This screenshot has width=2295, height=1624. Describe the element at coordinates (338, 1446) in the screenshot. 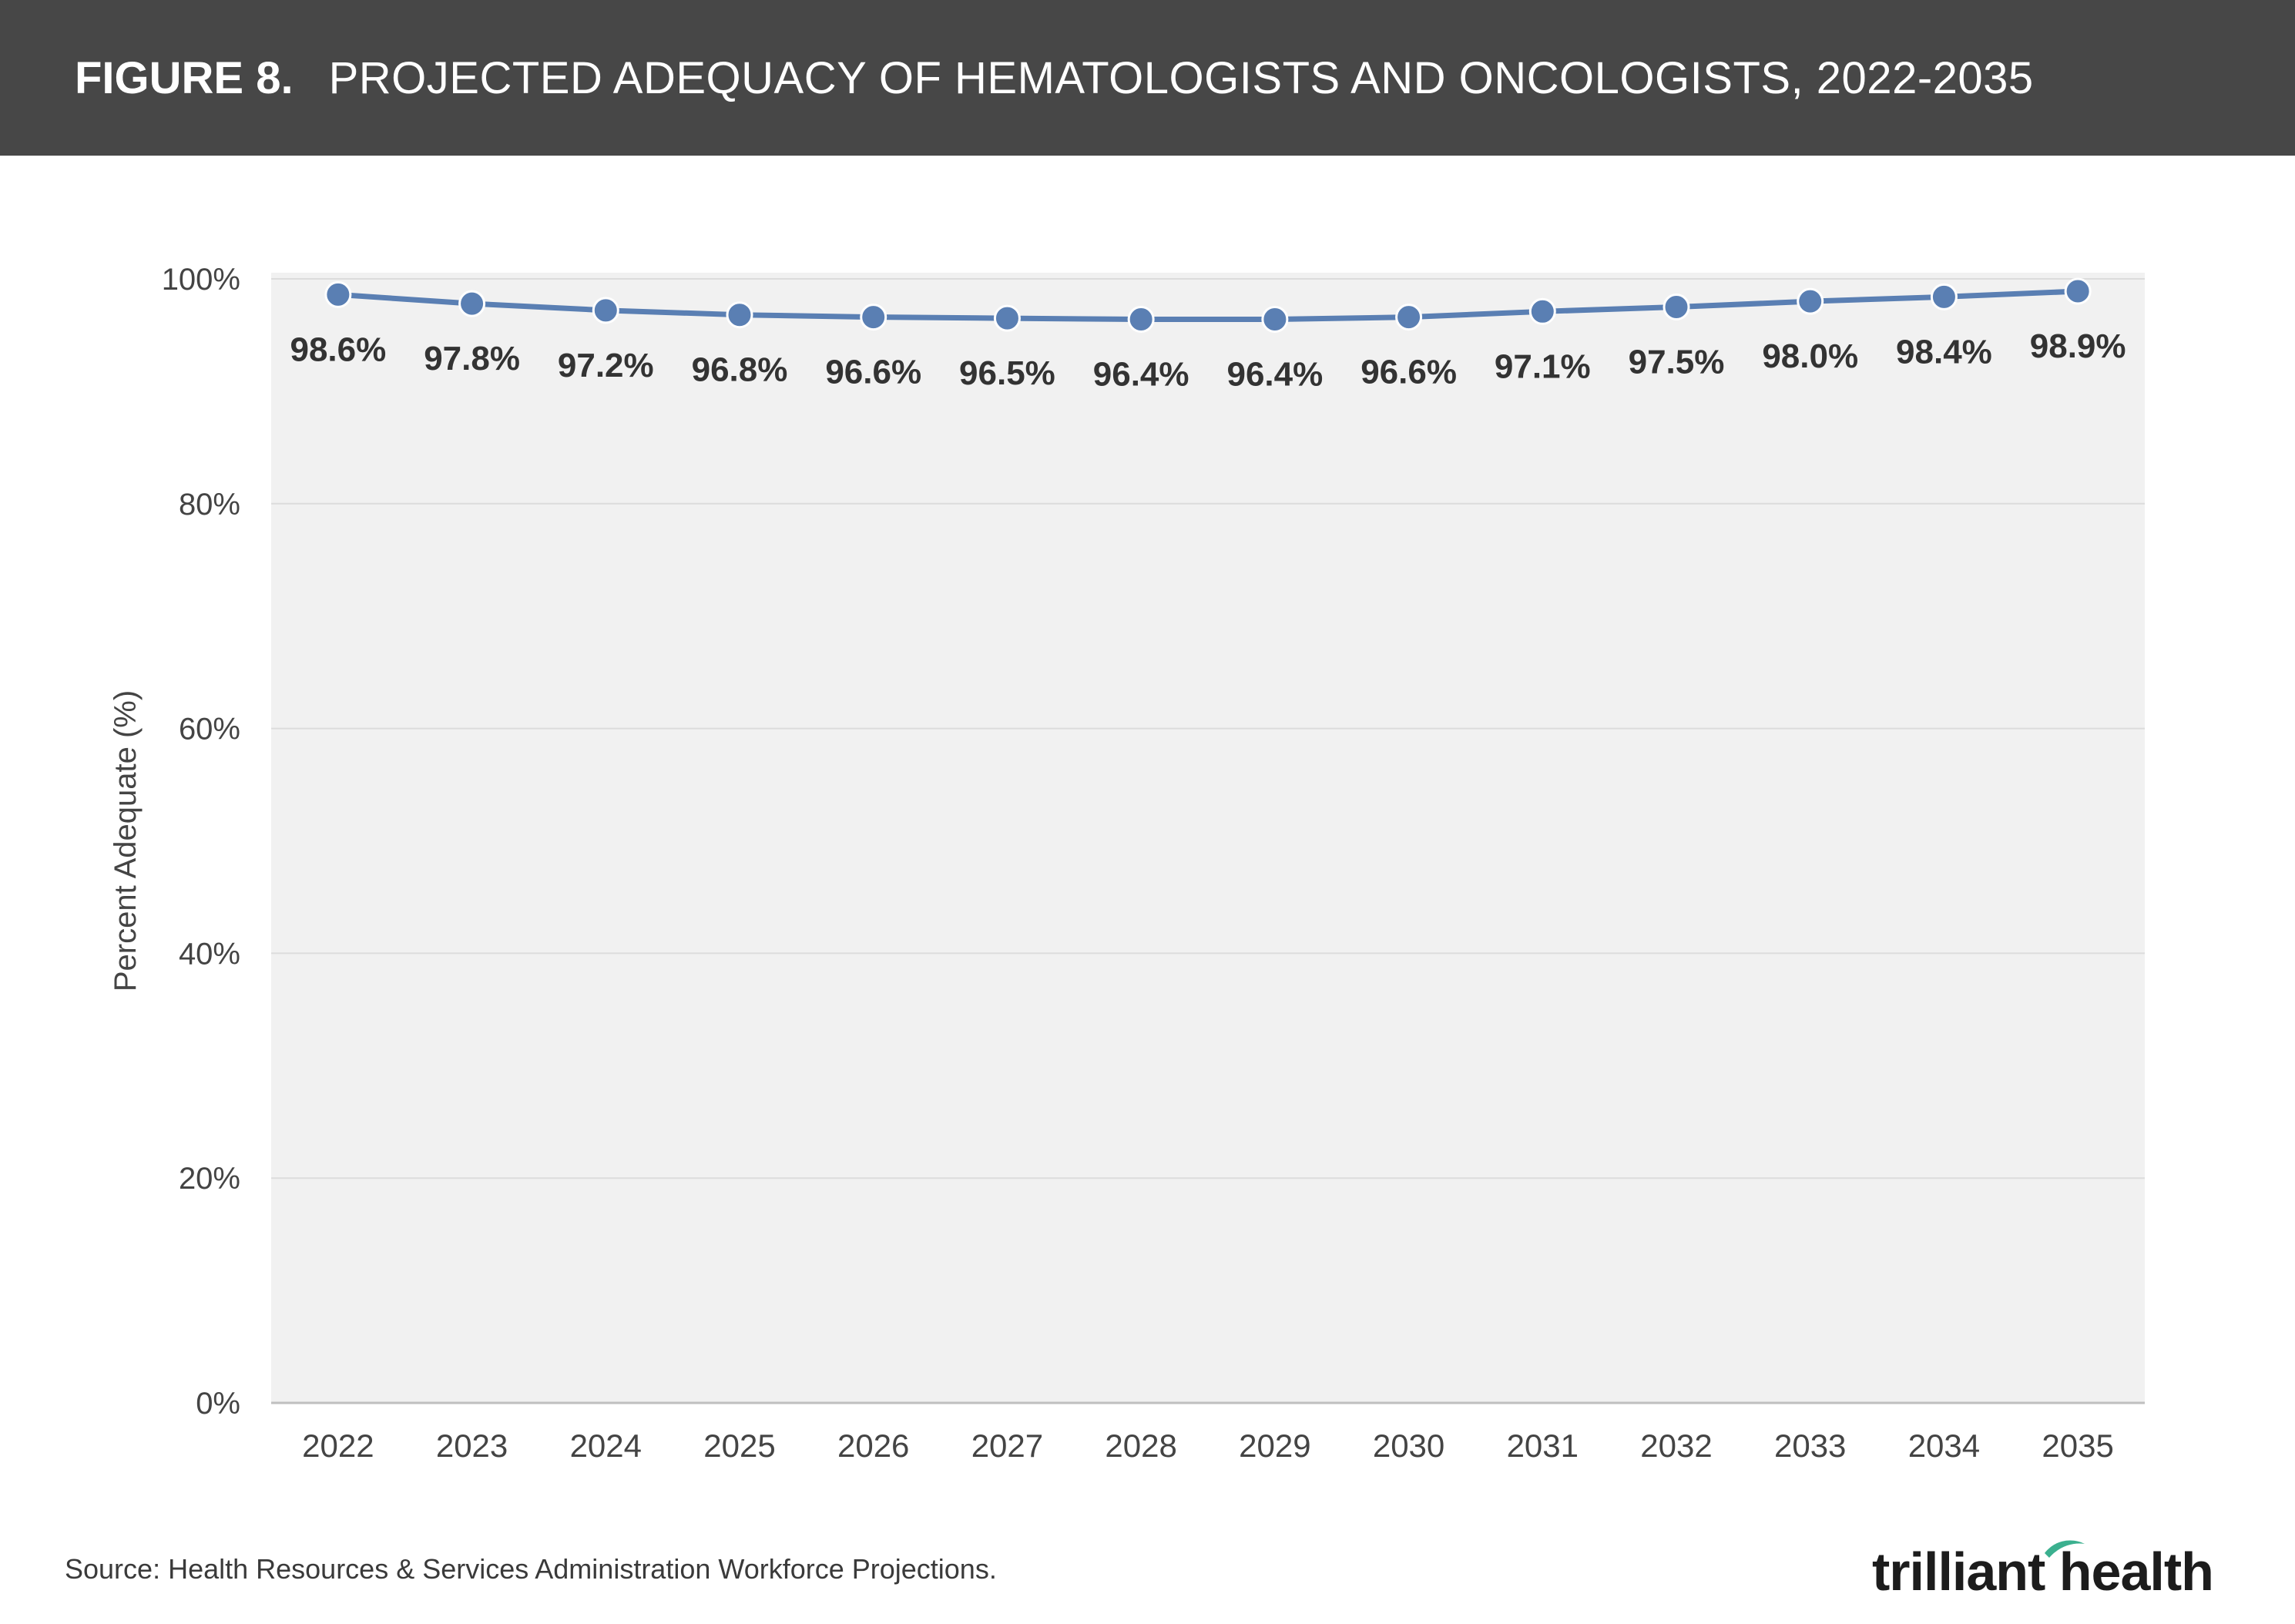

I see `x-tick-label: 2022` at that location.